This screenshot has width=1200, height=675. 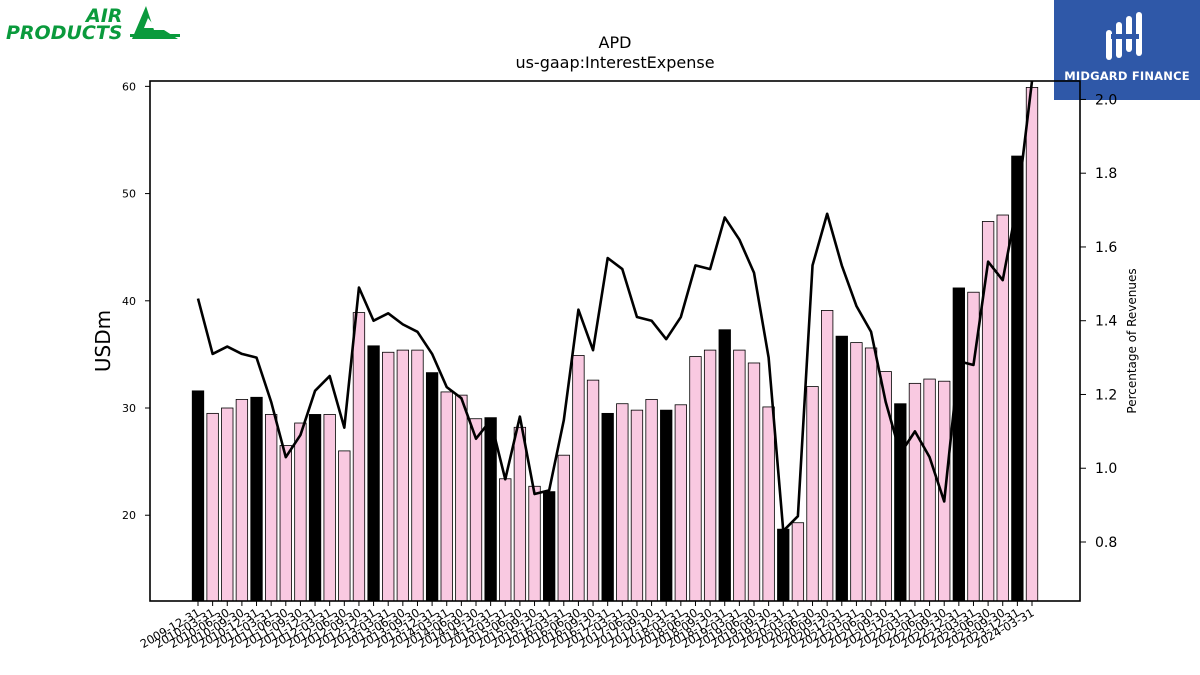 What do you see at coordinates (1106, 248) in the screenshot?
I see `y2-tick-label-4: 1.6` at bounding box center [1106, 248].